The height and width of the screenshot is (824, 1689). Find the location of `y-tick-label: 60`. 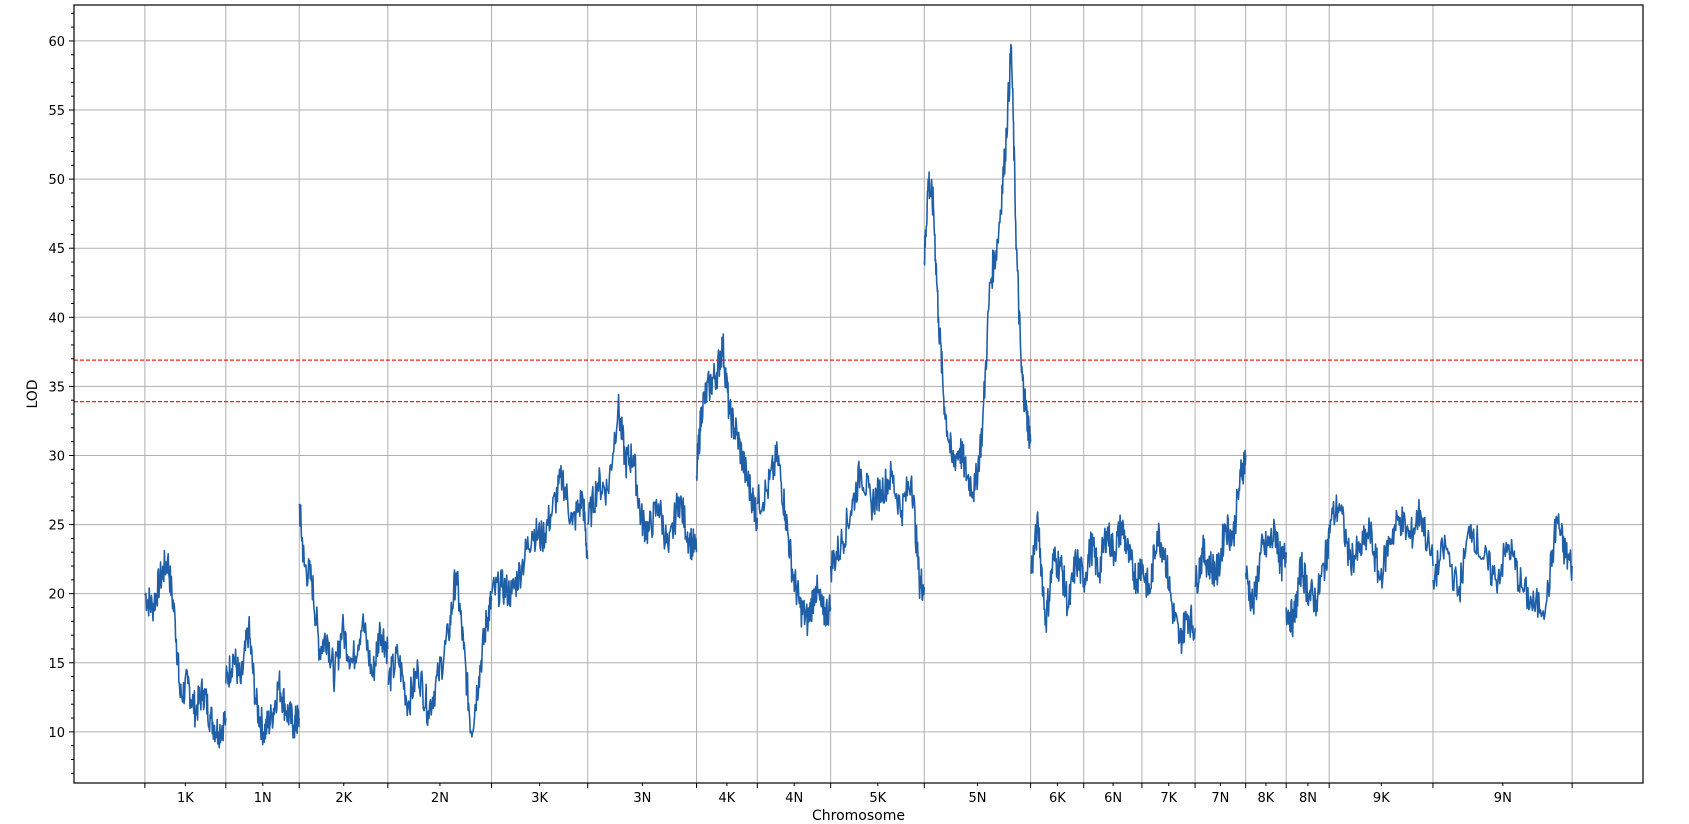

y-tick-label: 60 is located at coordinates (56, 42).